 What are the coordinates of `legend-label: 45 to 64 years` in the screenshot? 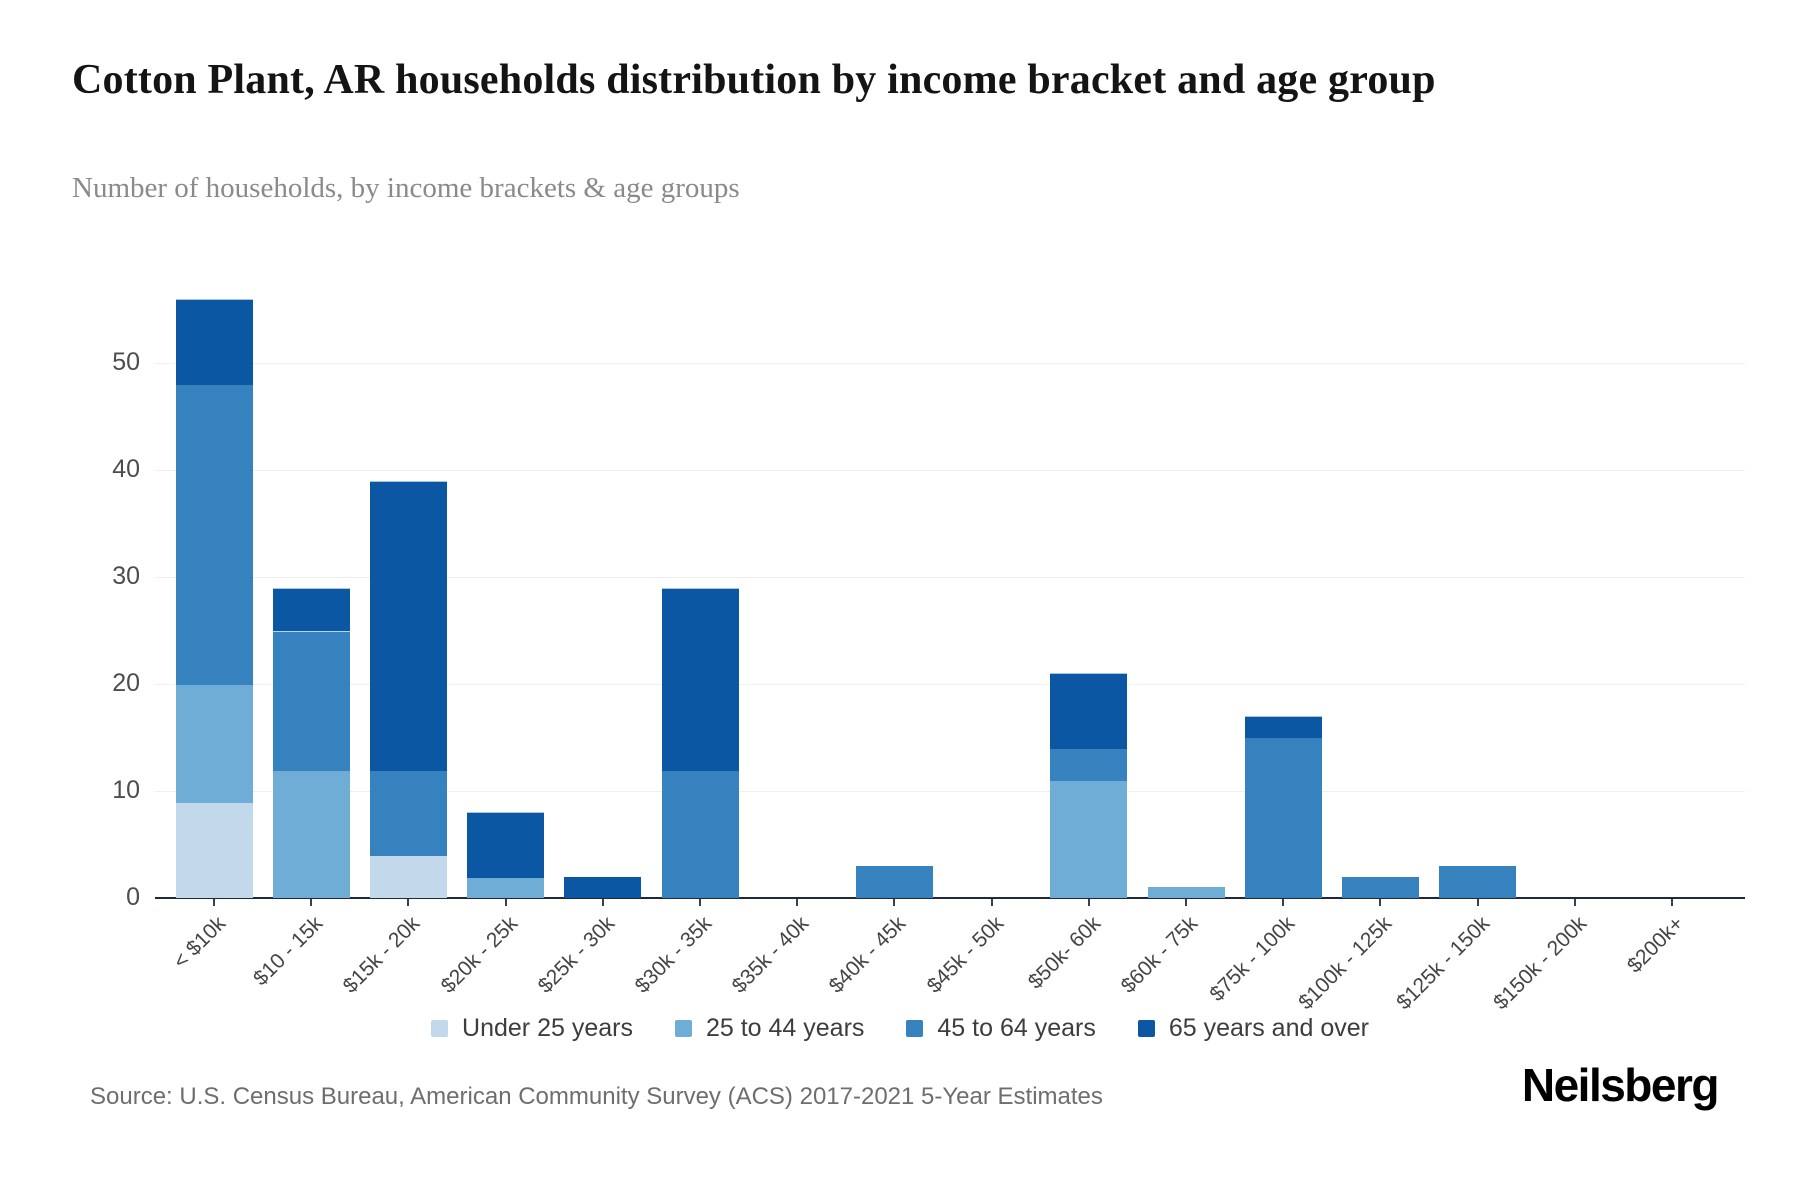 It's located at (1016, 1028).